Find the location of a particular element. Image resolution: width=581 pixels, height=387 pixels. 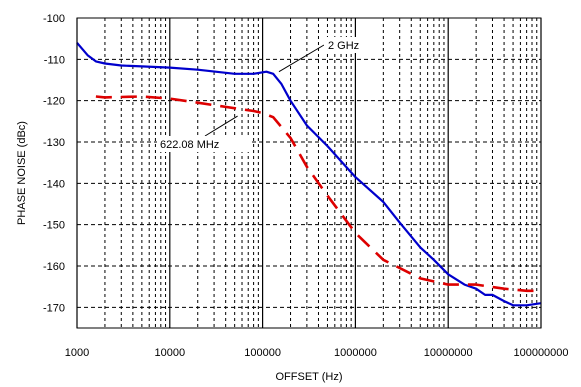

y-tick-label: -150 is located at coordinates (54, 226).